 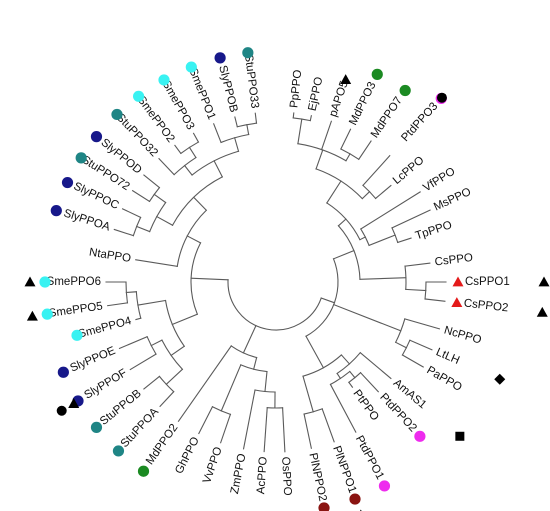 What do you see at coordinates (460, 436) in the screenshot?
I see `black-square-icon` at bounding box center [460, 436].